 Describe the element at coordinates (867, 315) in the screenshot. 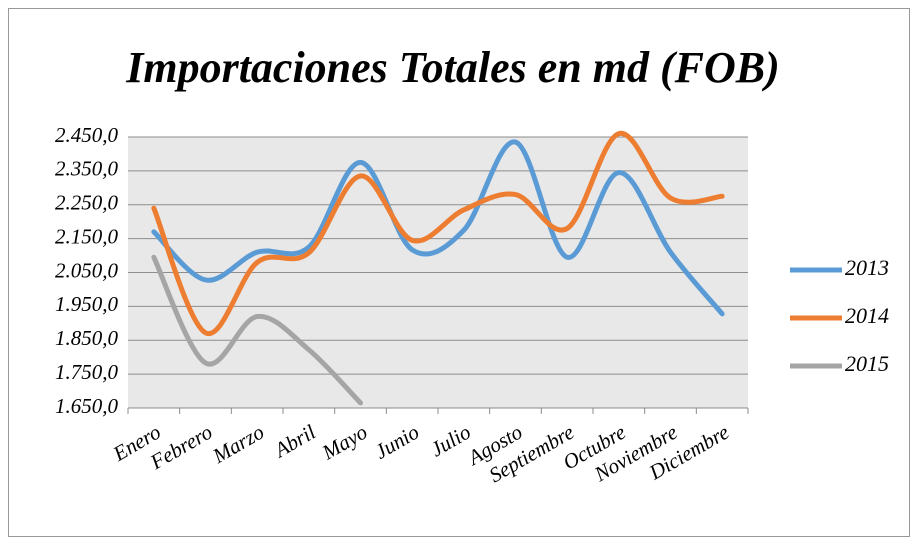

I see `legend-label: 2014` at that location.